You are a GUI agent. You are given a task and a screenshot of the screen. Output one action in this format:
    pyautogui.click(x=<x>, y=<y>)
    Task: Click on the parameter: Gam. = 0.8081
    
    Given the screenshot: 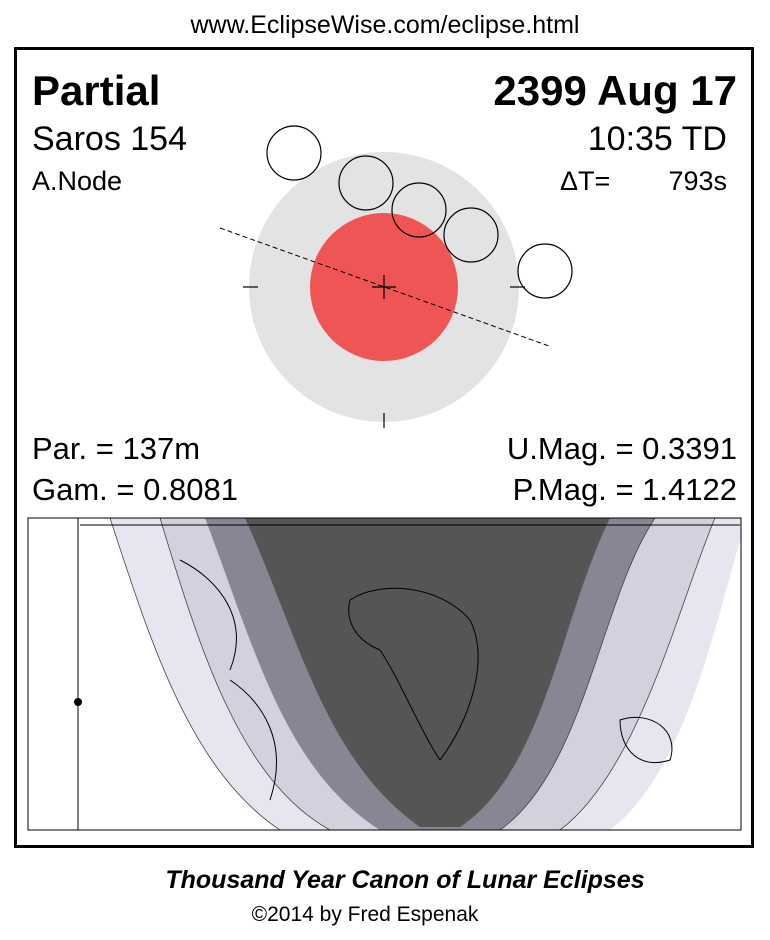 What is the action you would take?
    pyautogui.click(x=135, y=489)
    